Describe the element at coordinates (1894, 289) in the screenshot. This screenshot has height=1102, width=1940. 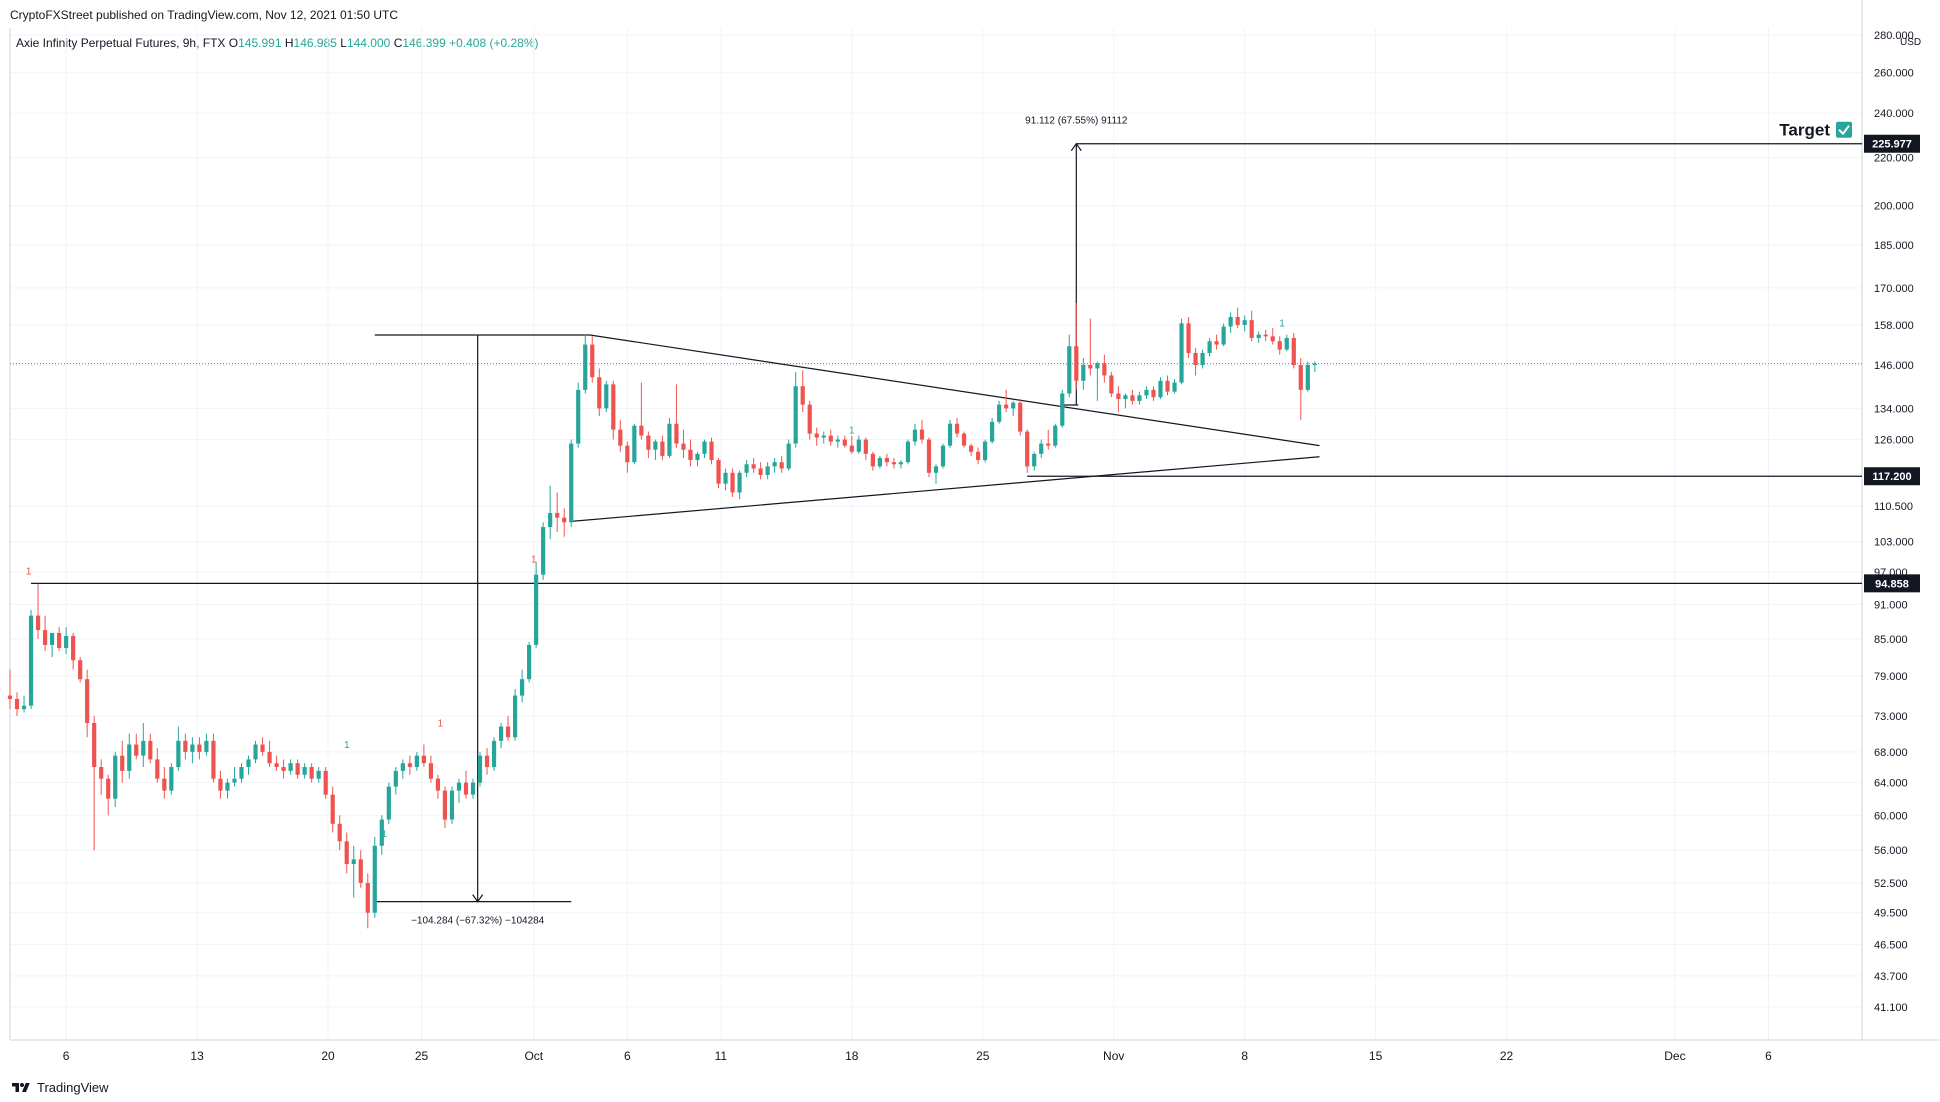
I see `price-axis-tick-label: 170.000` at that location.